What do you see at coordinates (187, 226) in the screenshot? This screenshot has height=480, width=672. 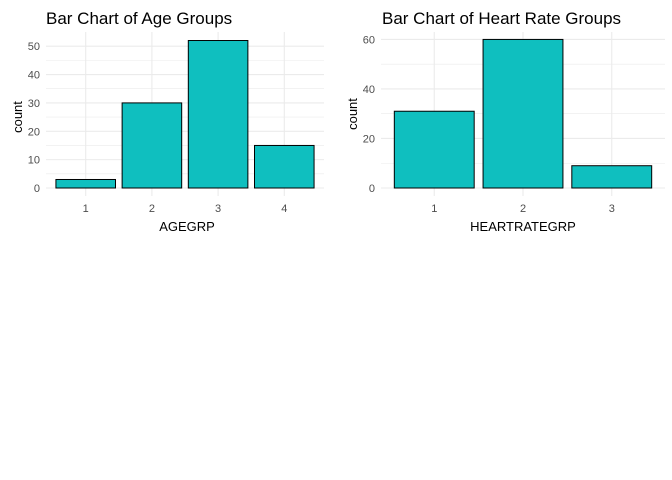 I see `x-axis-label: AGEGRP` at bounding box center [187, 226].